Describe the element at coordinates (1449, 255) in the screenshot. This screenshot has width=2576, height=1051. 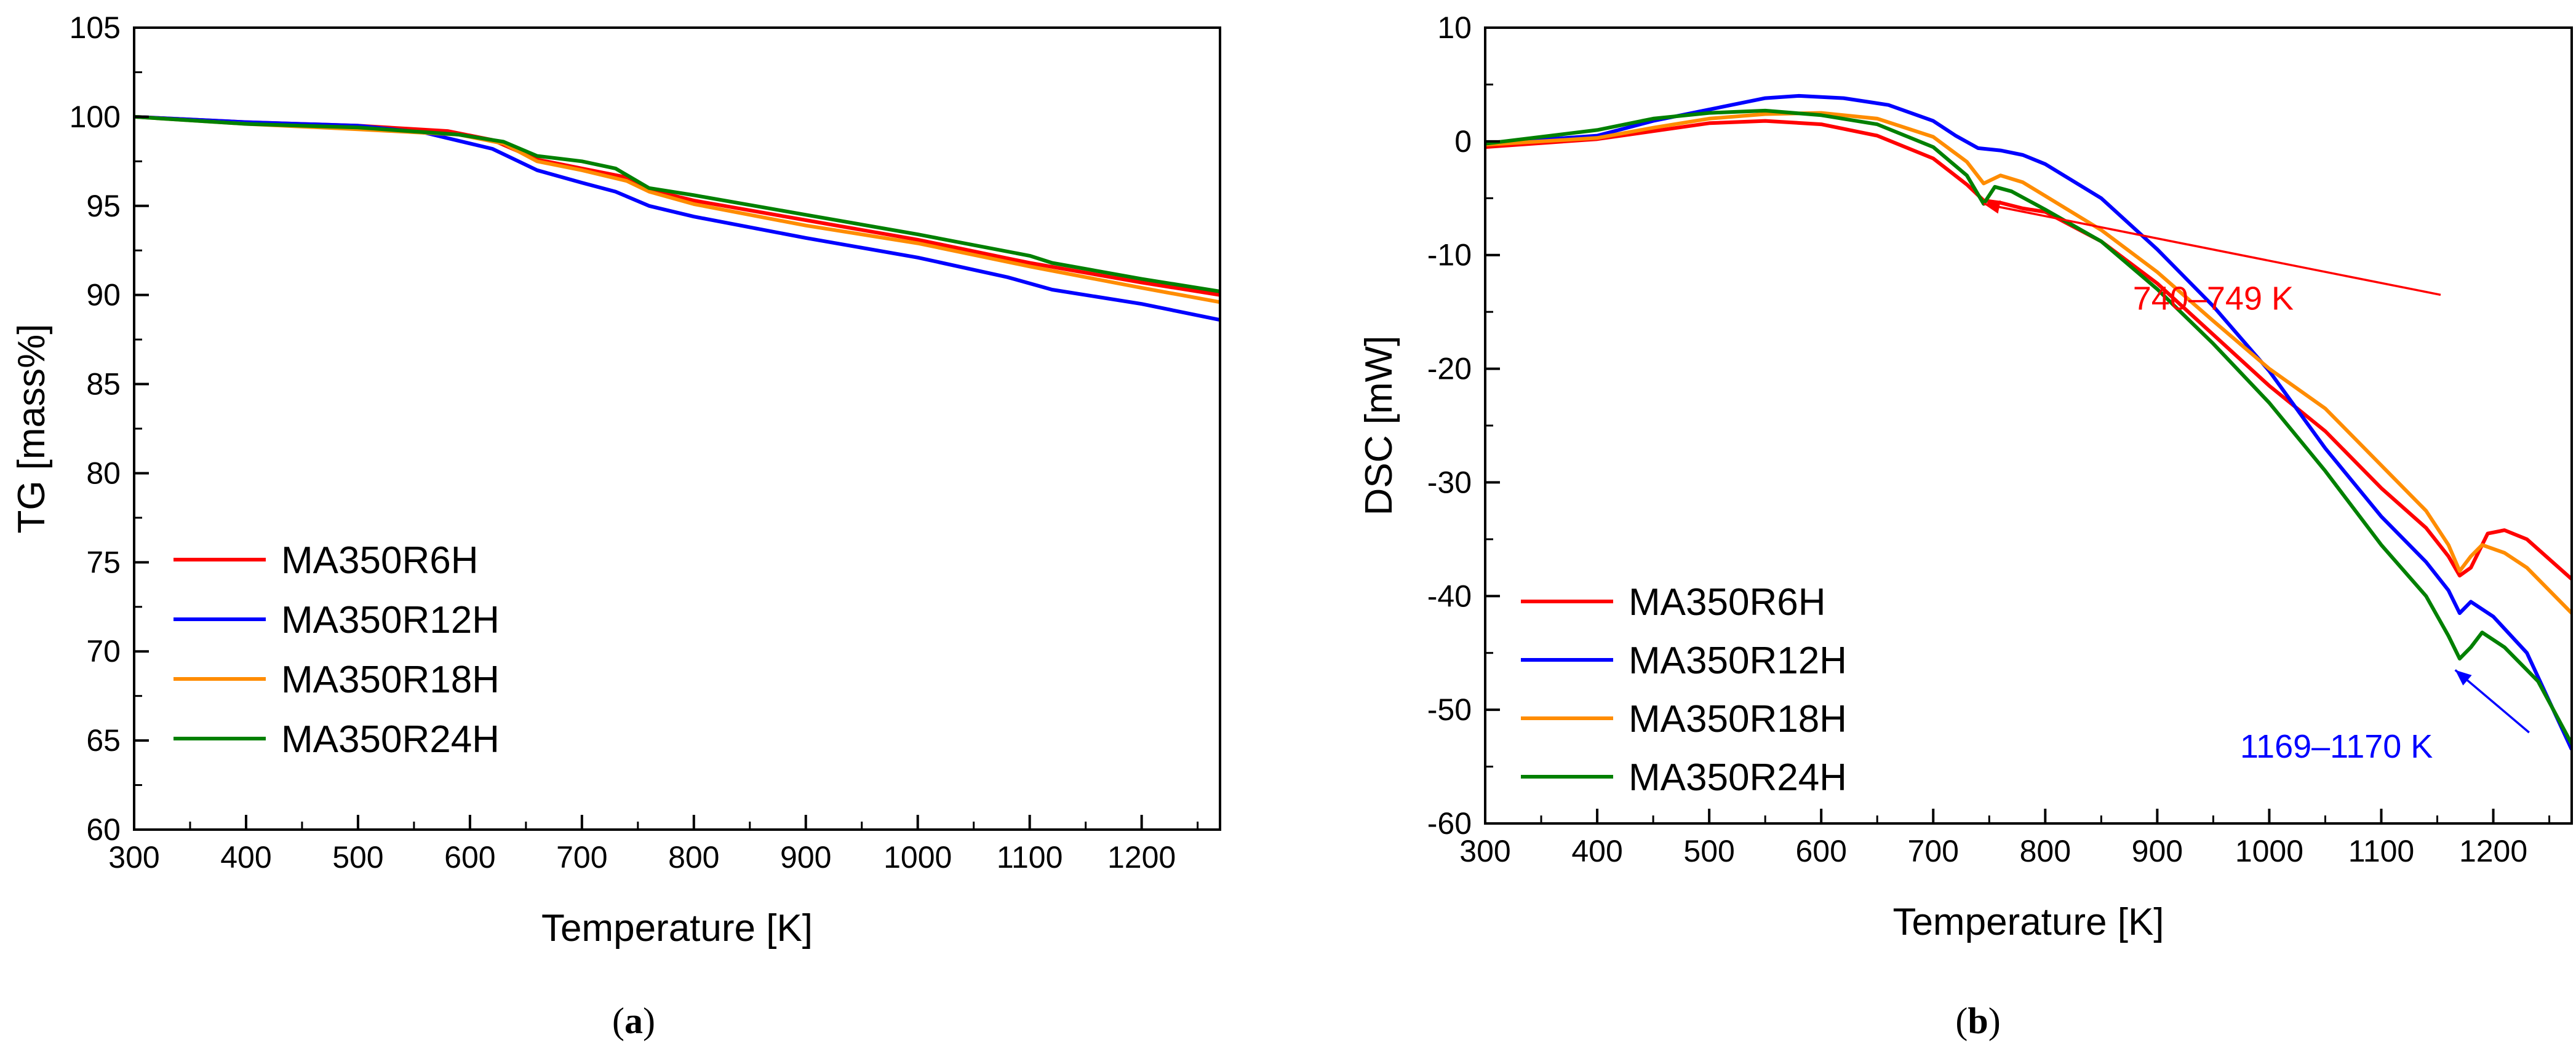
I see `y-tick-label: -10` at that location.